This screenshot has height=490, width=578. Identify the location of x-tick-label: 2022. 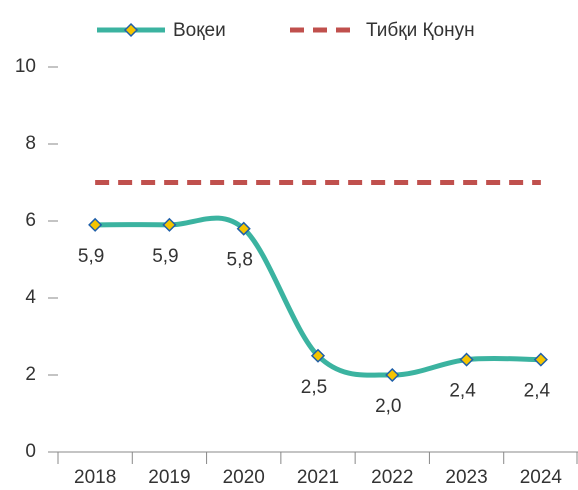
(392, 477).